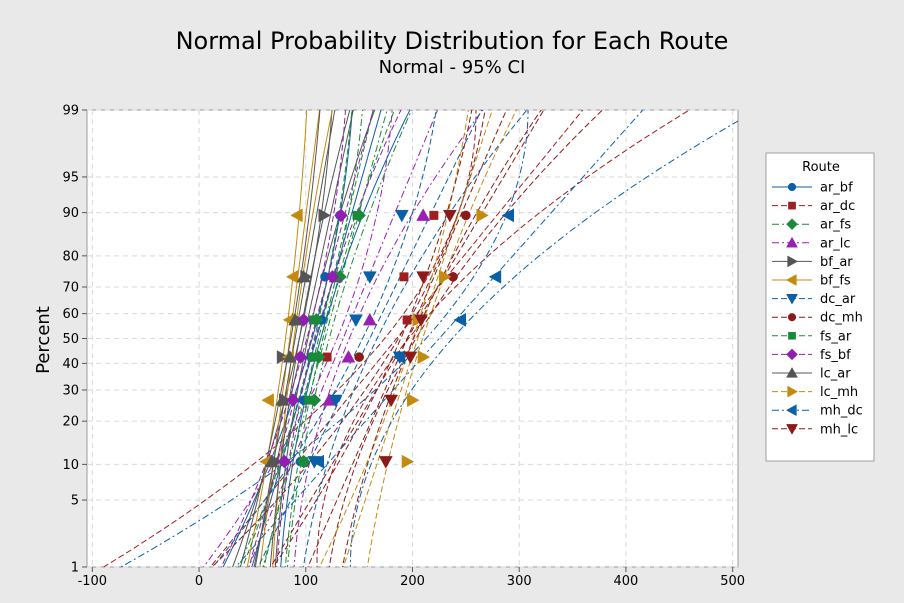 The height and width of the screenshot is (603, 904). I want to click on x-tick-label: 300, so click(519, 581).